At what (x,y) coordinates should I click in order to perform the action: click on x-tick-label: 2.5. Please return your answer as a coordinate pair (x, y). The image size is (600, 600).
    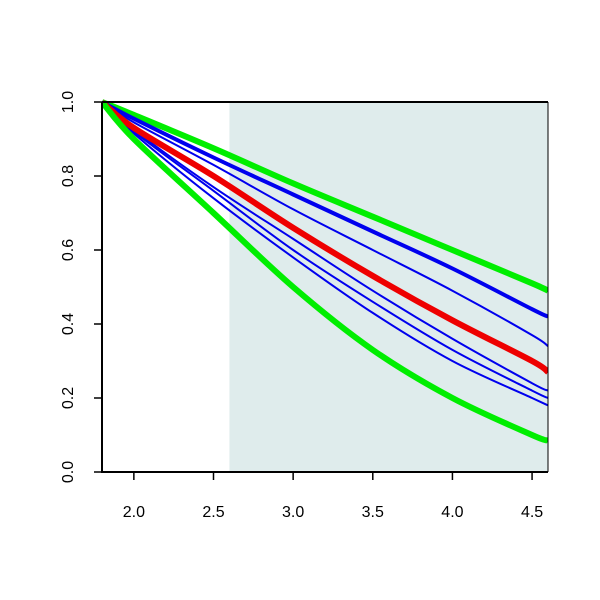
    Looking at the image, I should click on (213, 512).